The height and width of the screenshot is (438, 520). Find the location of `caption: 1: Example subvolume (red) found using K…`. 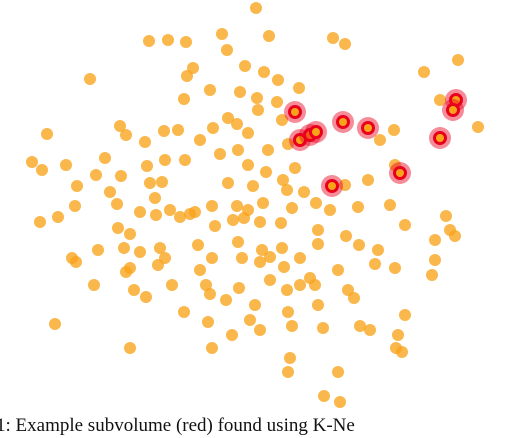

caption: 1: Example subvolume (red) found using K… is located at coordinates (177, 425).